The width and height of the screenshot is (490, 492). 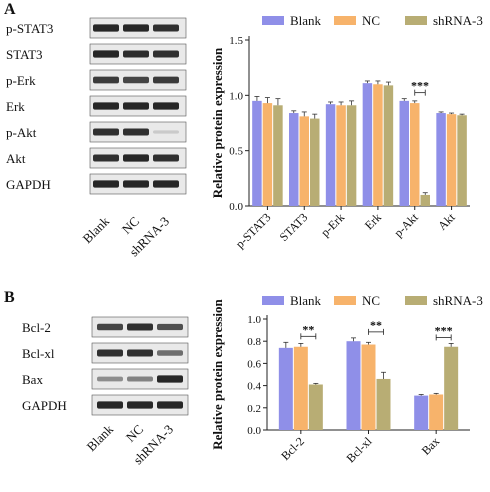 I want to click on x-tick-label: Bcl-xl, so click(x=360, y=450).